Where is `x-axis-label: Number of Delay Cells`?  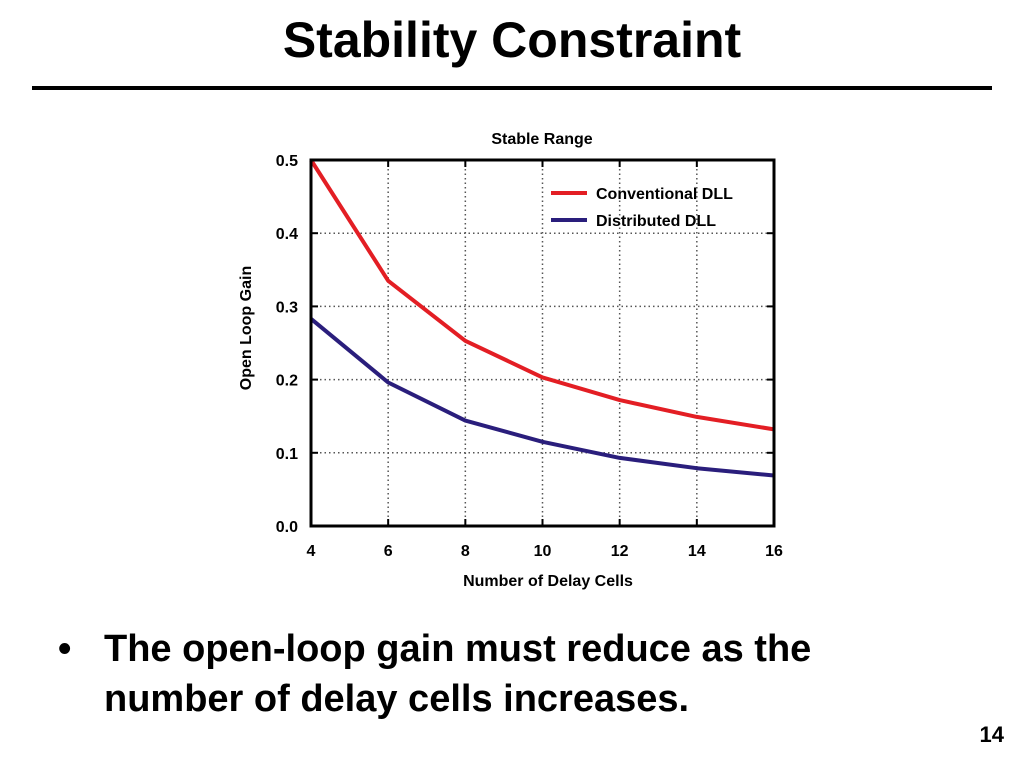
x-axis-label: Number of Delay Cells is located at coordinates (548, 581).